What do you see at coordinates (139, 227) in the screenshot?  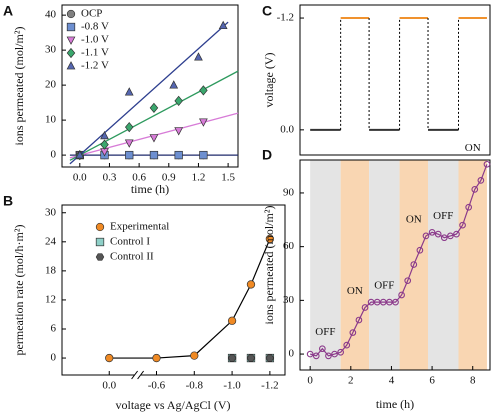 I see `legend-label: Experimental` at bounding box center [139, 227].